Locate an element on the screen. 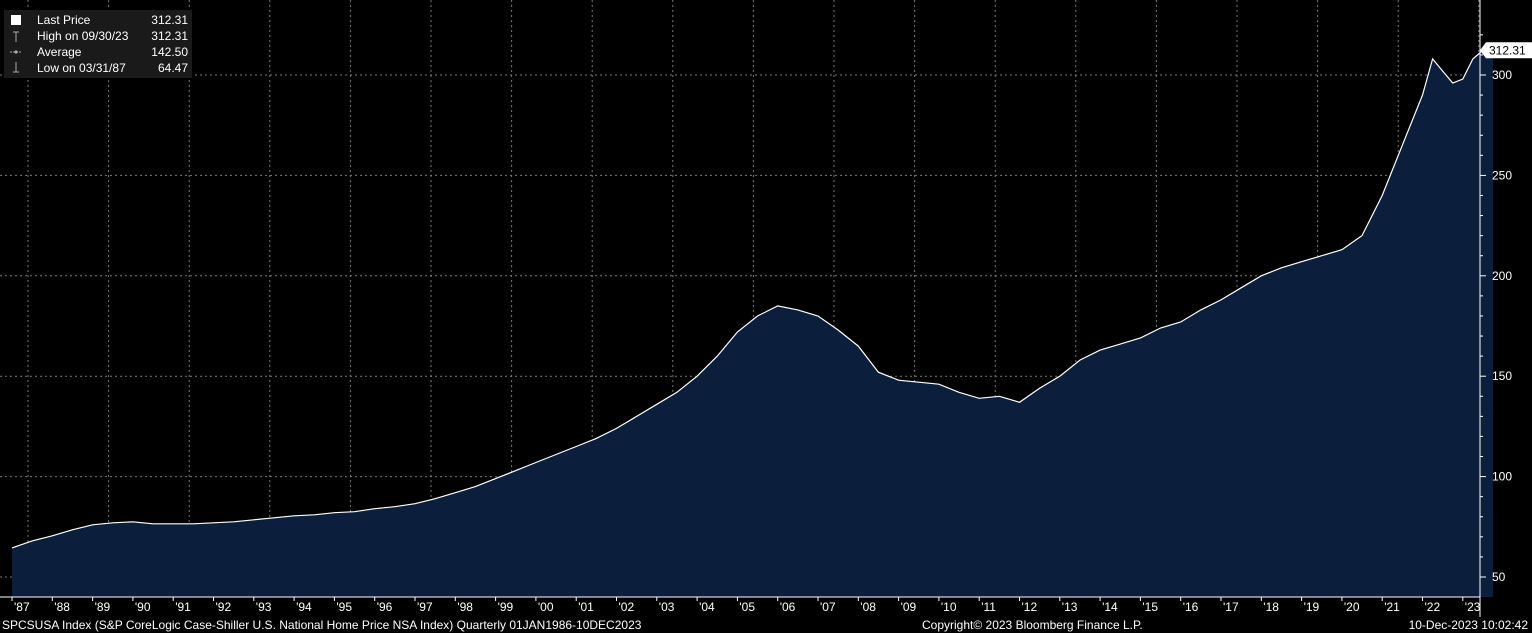 The image size is (1532, 633). legend-label: Low on 03/31/87 is located at coordinates (81, 68).